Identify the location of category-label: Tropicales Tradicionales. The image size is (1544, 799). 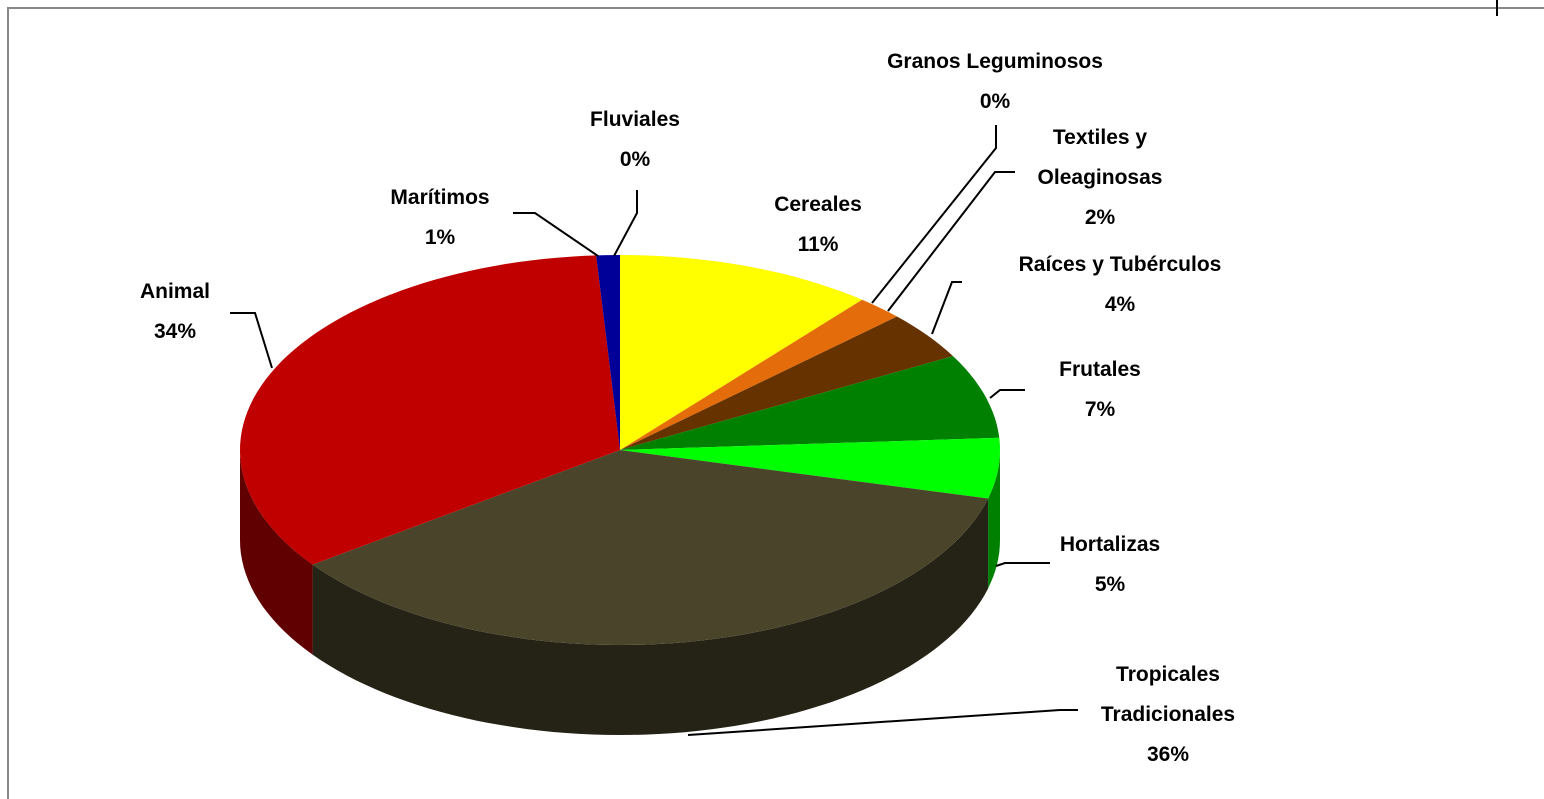
(1168, 694).